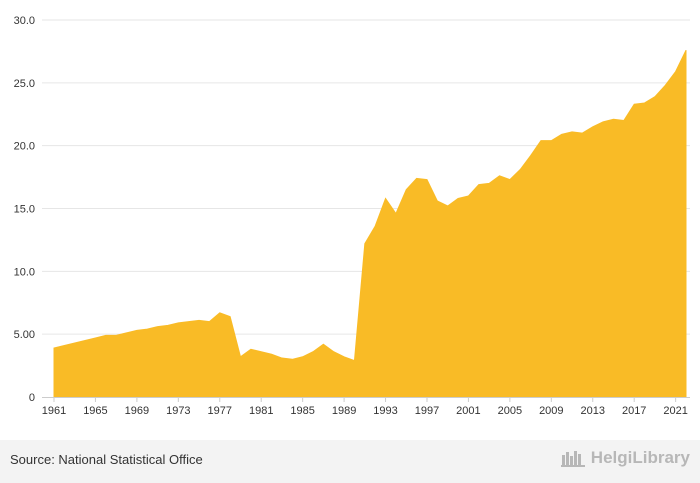 This screenshot has width=700, height=483. I want to click on y-tick-label: 25.0, so click(24, 84).